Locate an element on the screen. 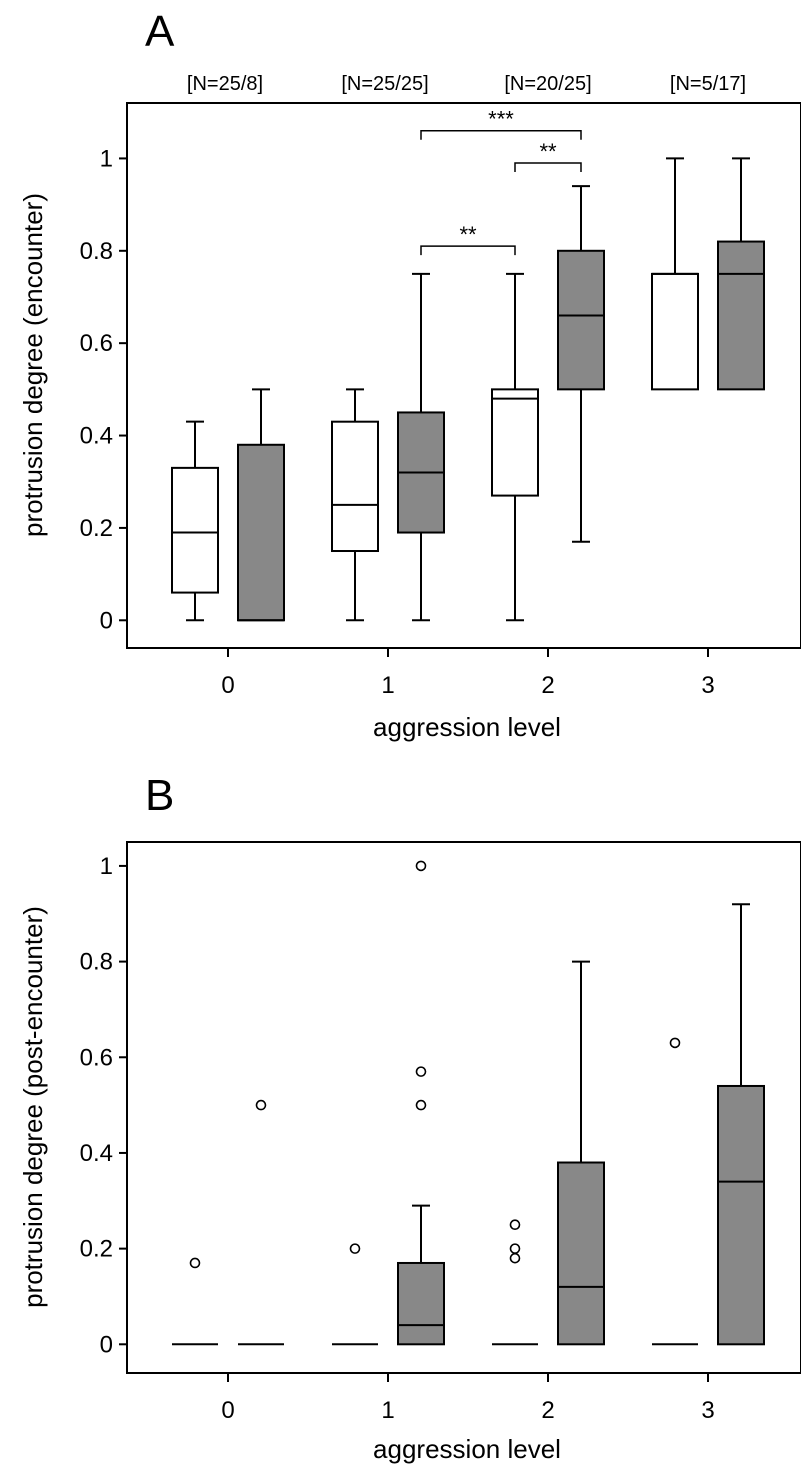 The width and height of the screenshot is (801, 1469). n-label: [N=5/17] is located at coordinates (708, 84).